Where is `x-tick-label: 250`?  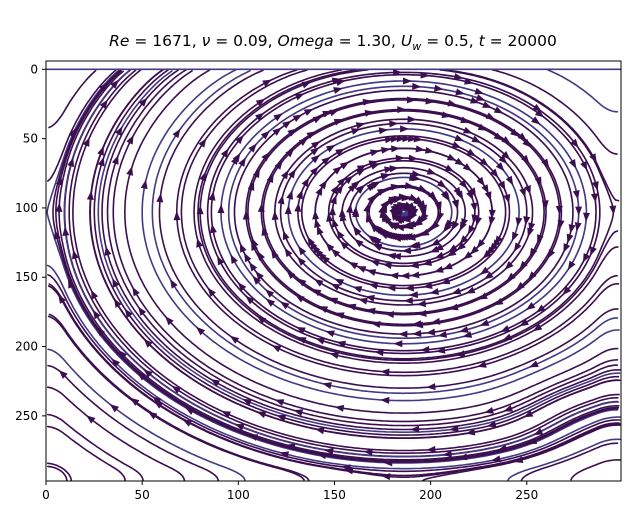 x-tick-label: 250 is located at coordinates (526, 495).